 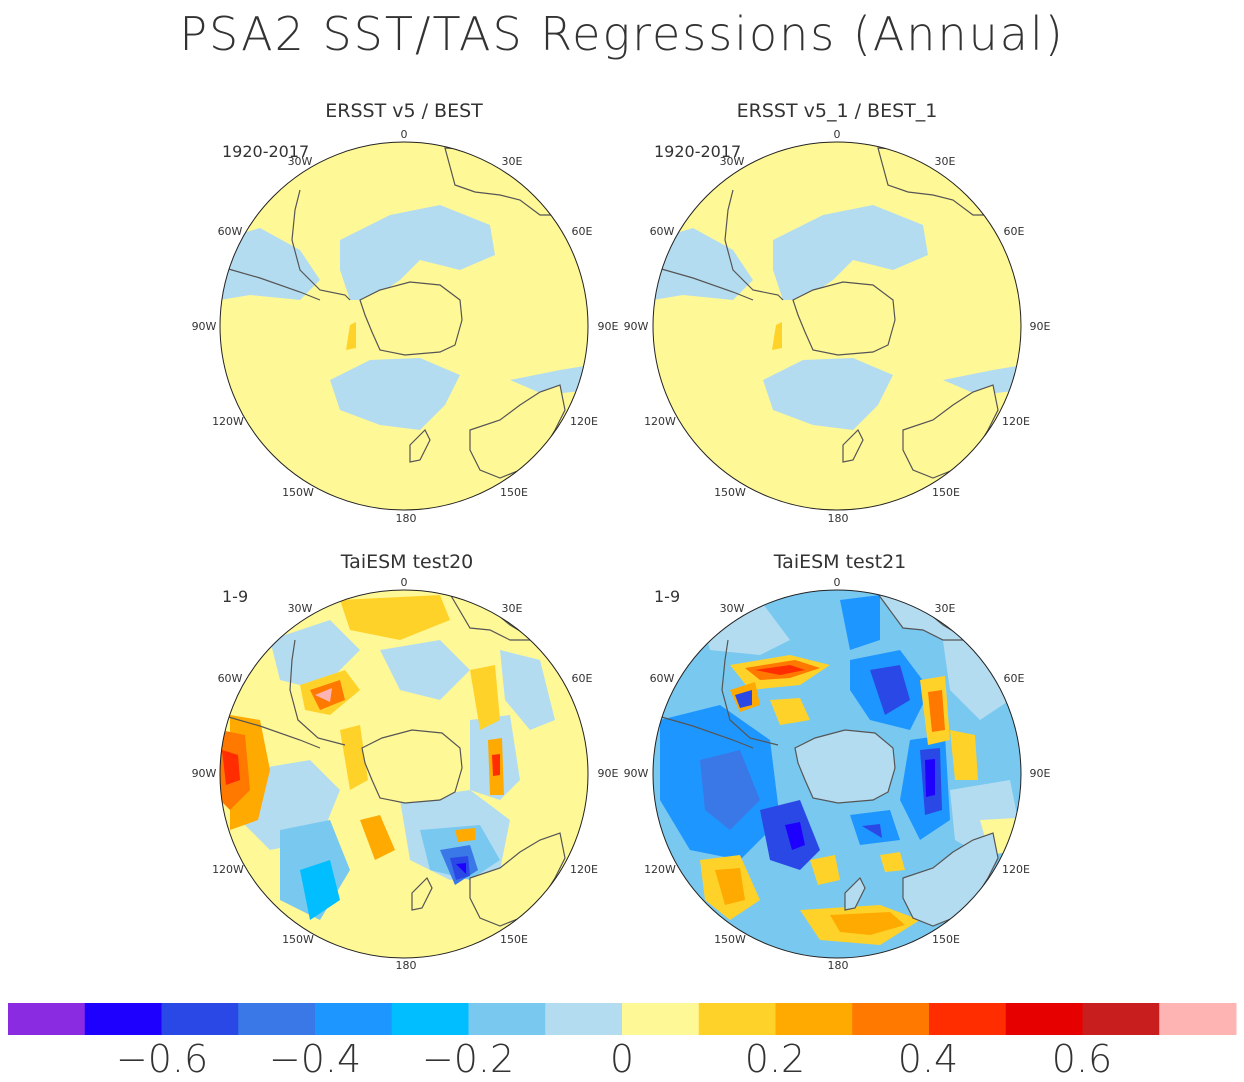 What do you see at coordinates (1082, 1059) in the screenshot?
I see `colorbar-tick-label: 0.6` at bounding box center [1082, 1059].